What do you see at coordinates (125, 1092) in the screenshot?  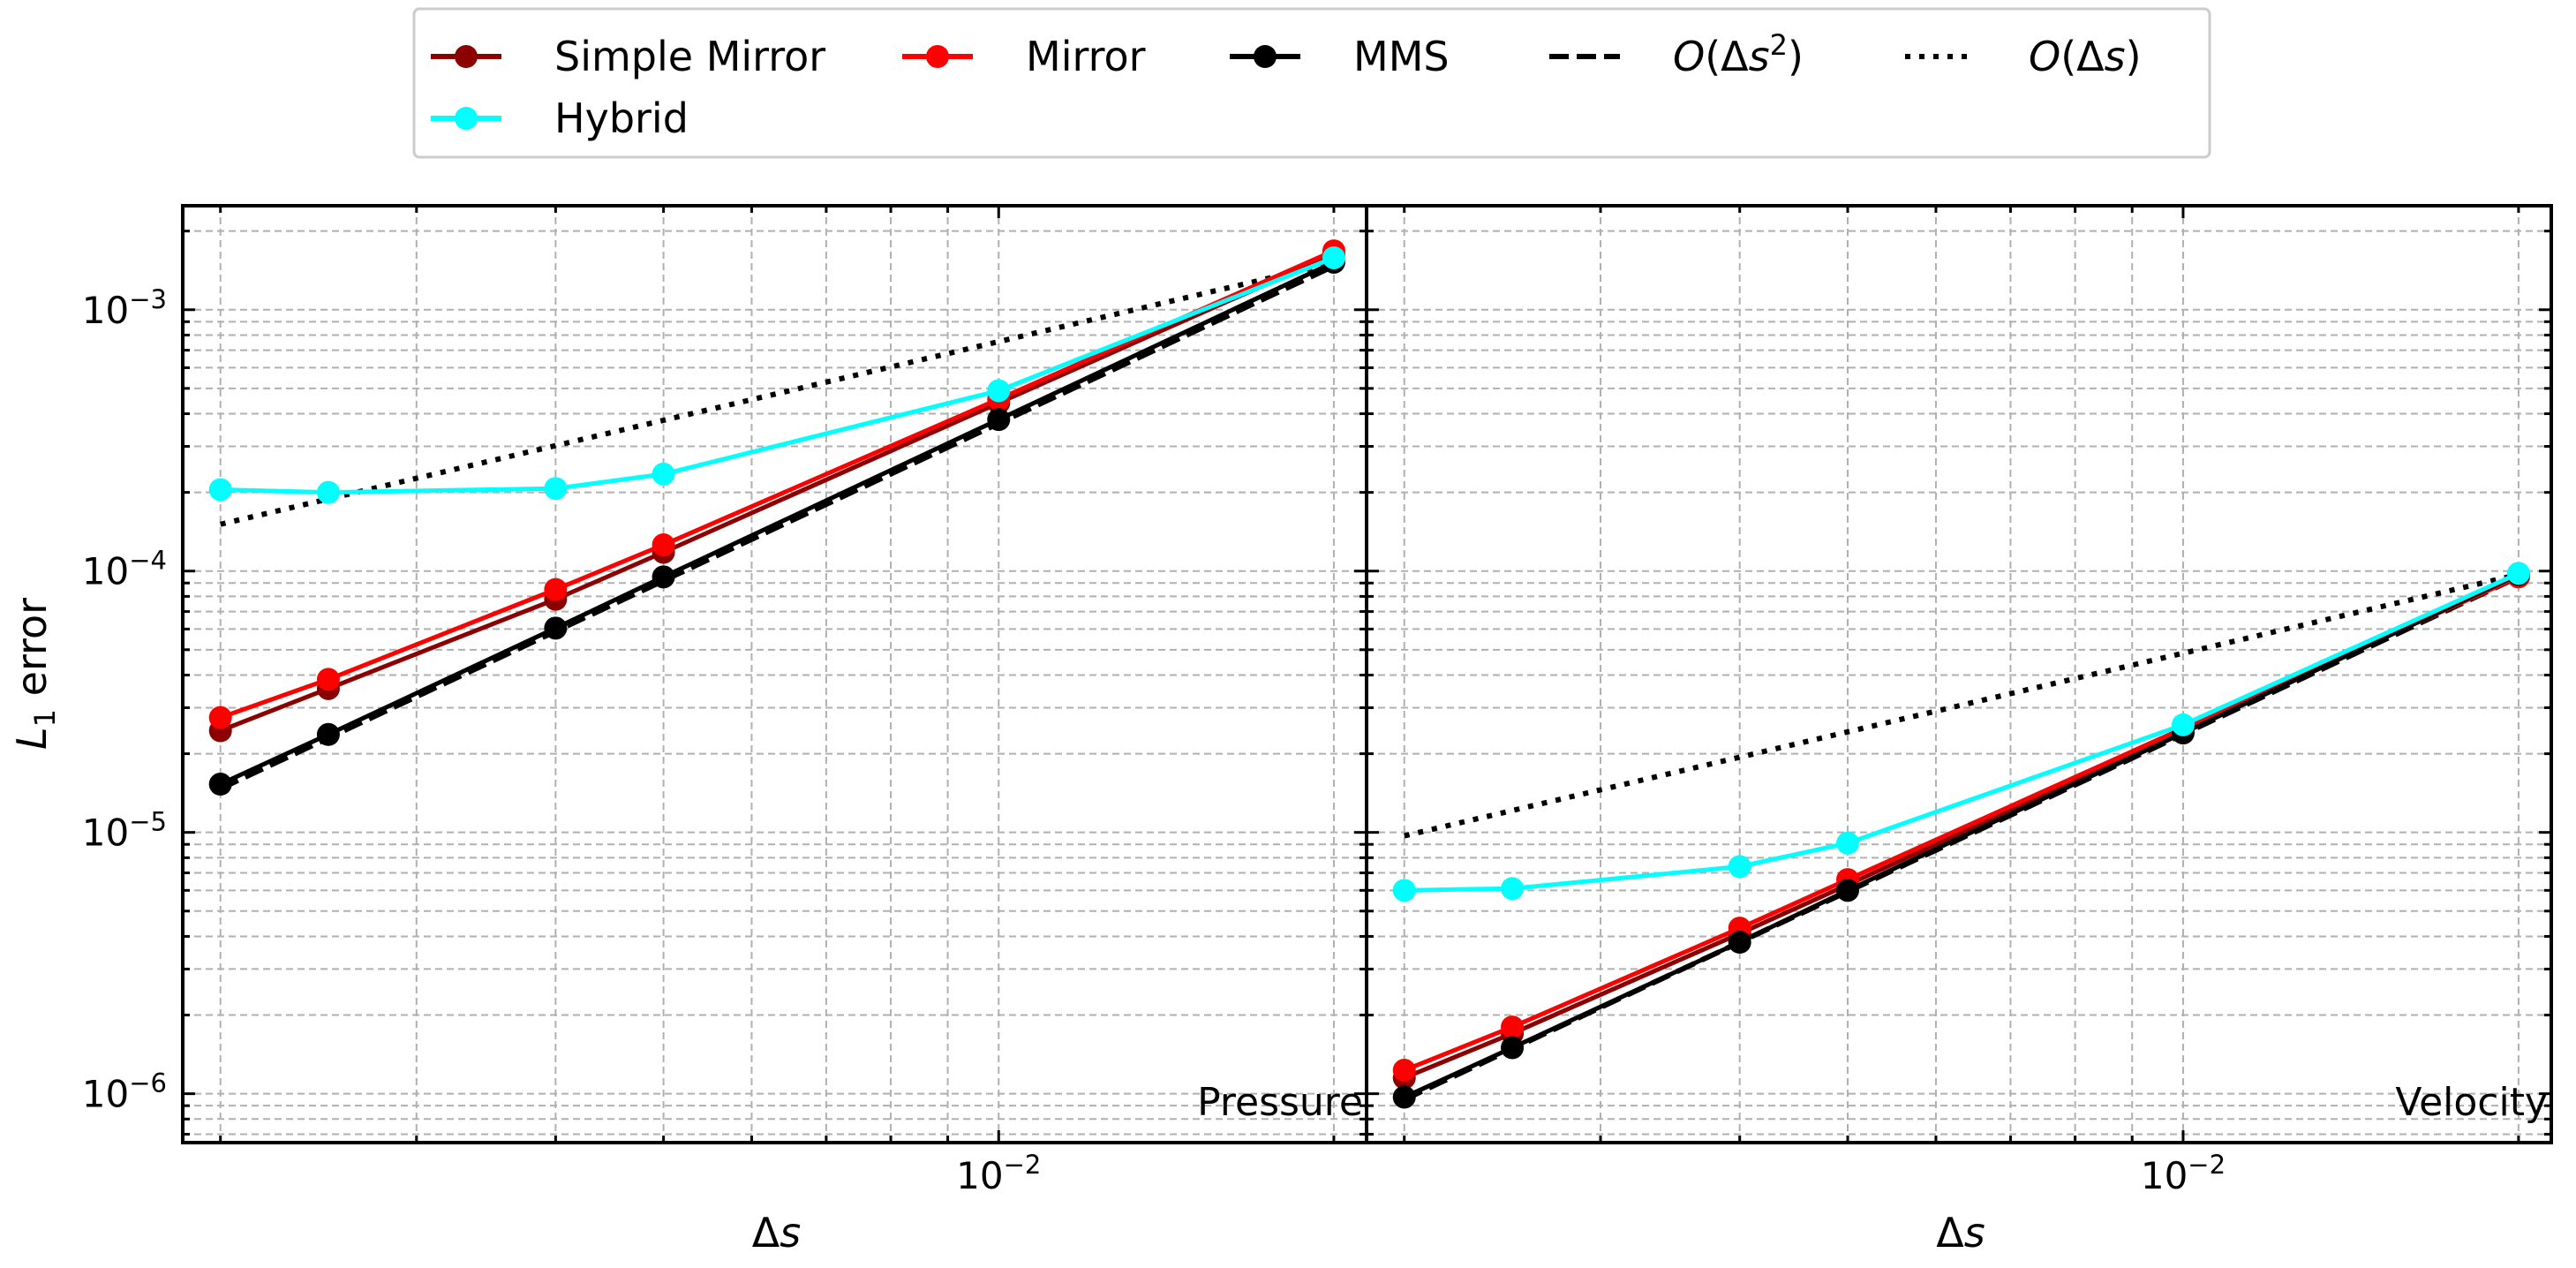 I see `y-tick-label: 10⁻⁶` at bounding box center [125, 1092].